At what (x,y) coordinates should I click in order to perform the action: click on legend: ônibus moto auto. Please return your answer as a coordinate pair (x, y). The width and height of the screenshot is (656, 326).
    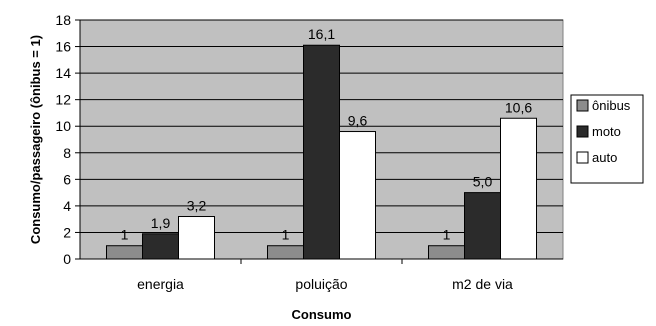
    Looking at the image, I should click on (607, 139).